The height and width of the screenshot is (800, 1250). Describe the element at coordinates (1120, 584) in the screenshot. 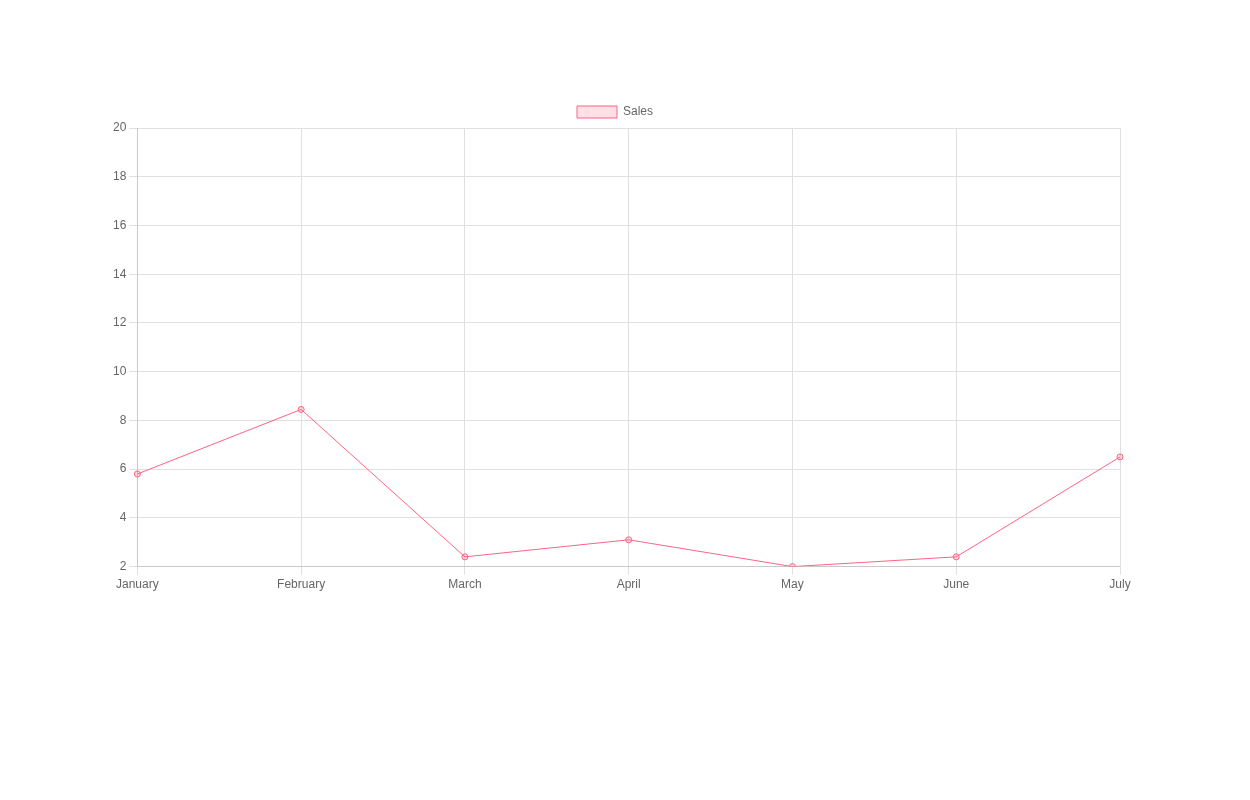

I see `x-tick-label: July` at that location.